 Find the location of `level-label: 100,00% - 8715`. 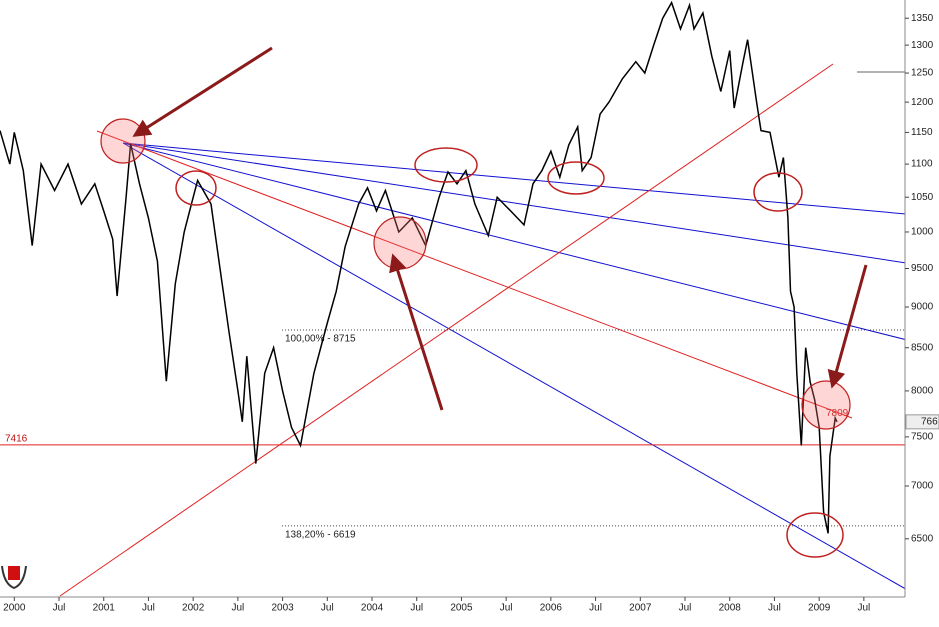

level-label: 100,00% - 8715 is located at coordinates (320, 339).